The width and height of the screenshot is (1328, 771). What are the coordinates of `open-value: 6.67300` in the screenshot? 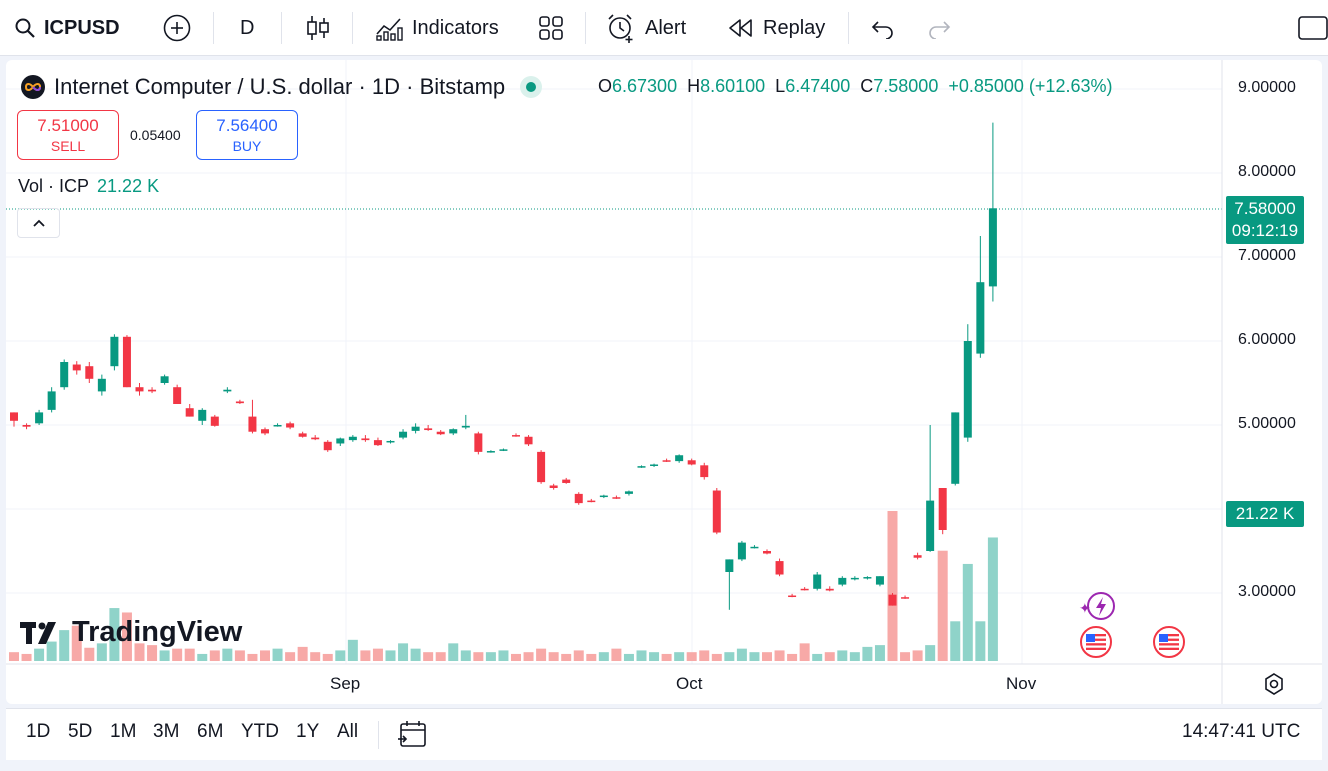 It's located at (645, 86).